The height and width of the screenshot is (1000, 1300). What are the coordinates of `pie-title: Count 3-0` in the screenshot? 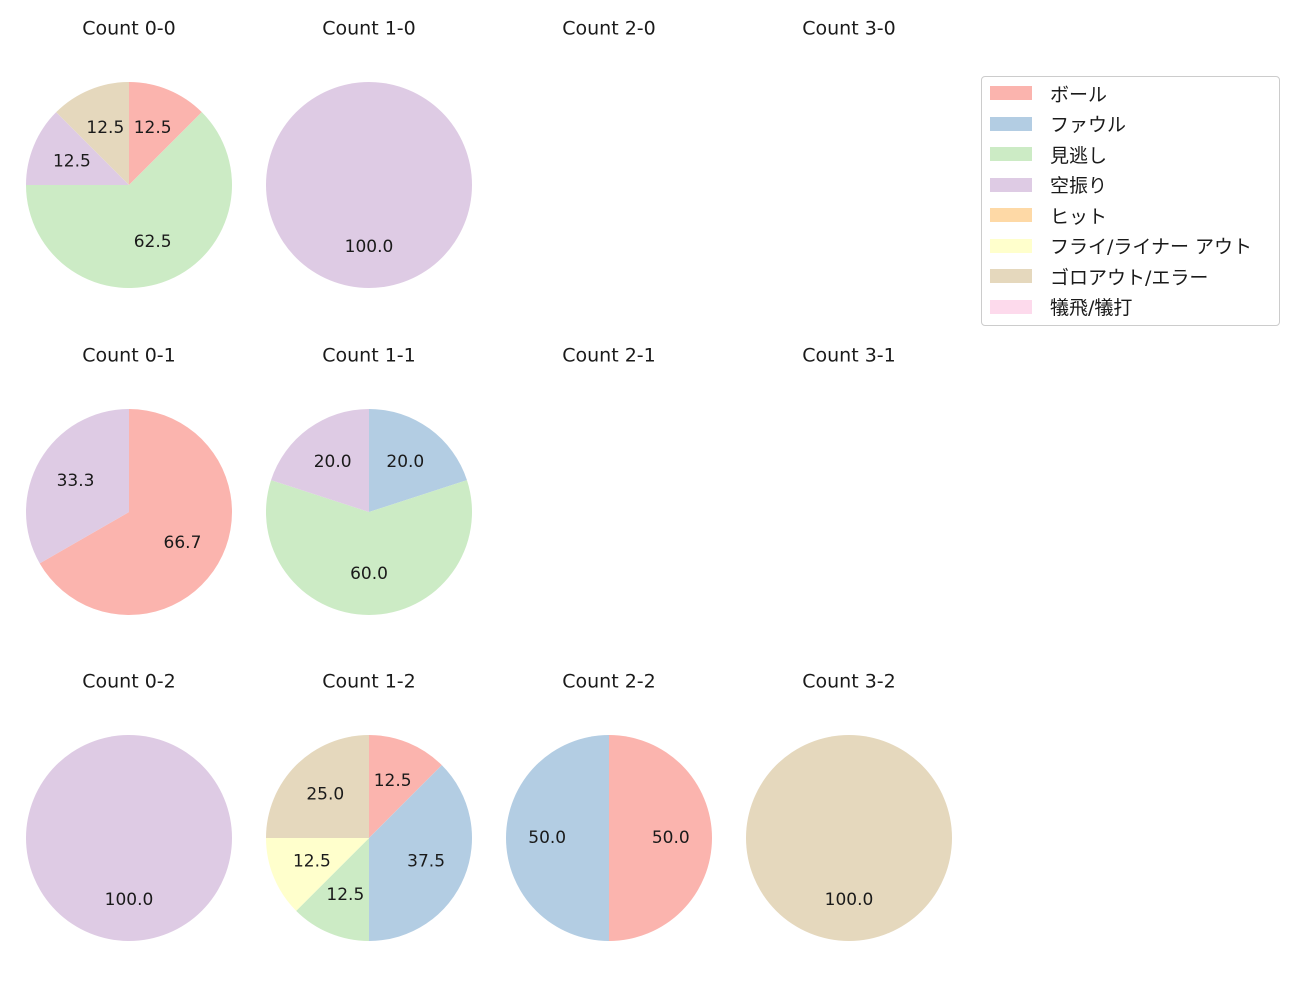 It's located at (849, 29).